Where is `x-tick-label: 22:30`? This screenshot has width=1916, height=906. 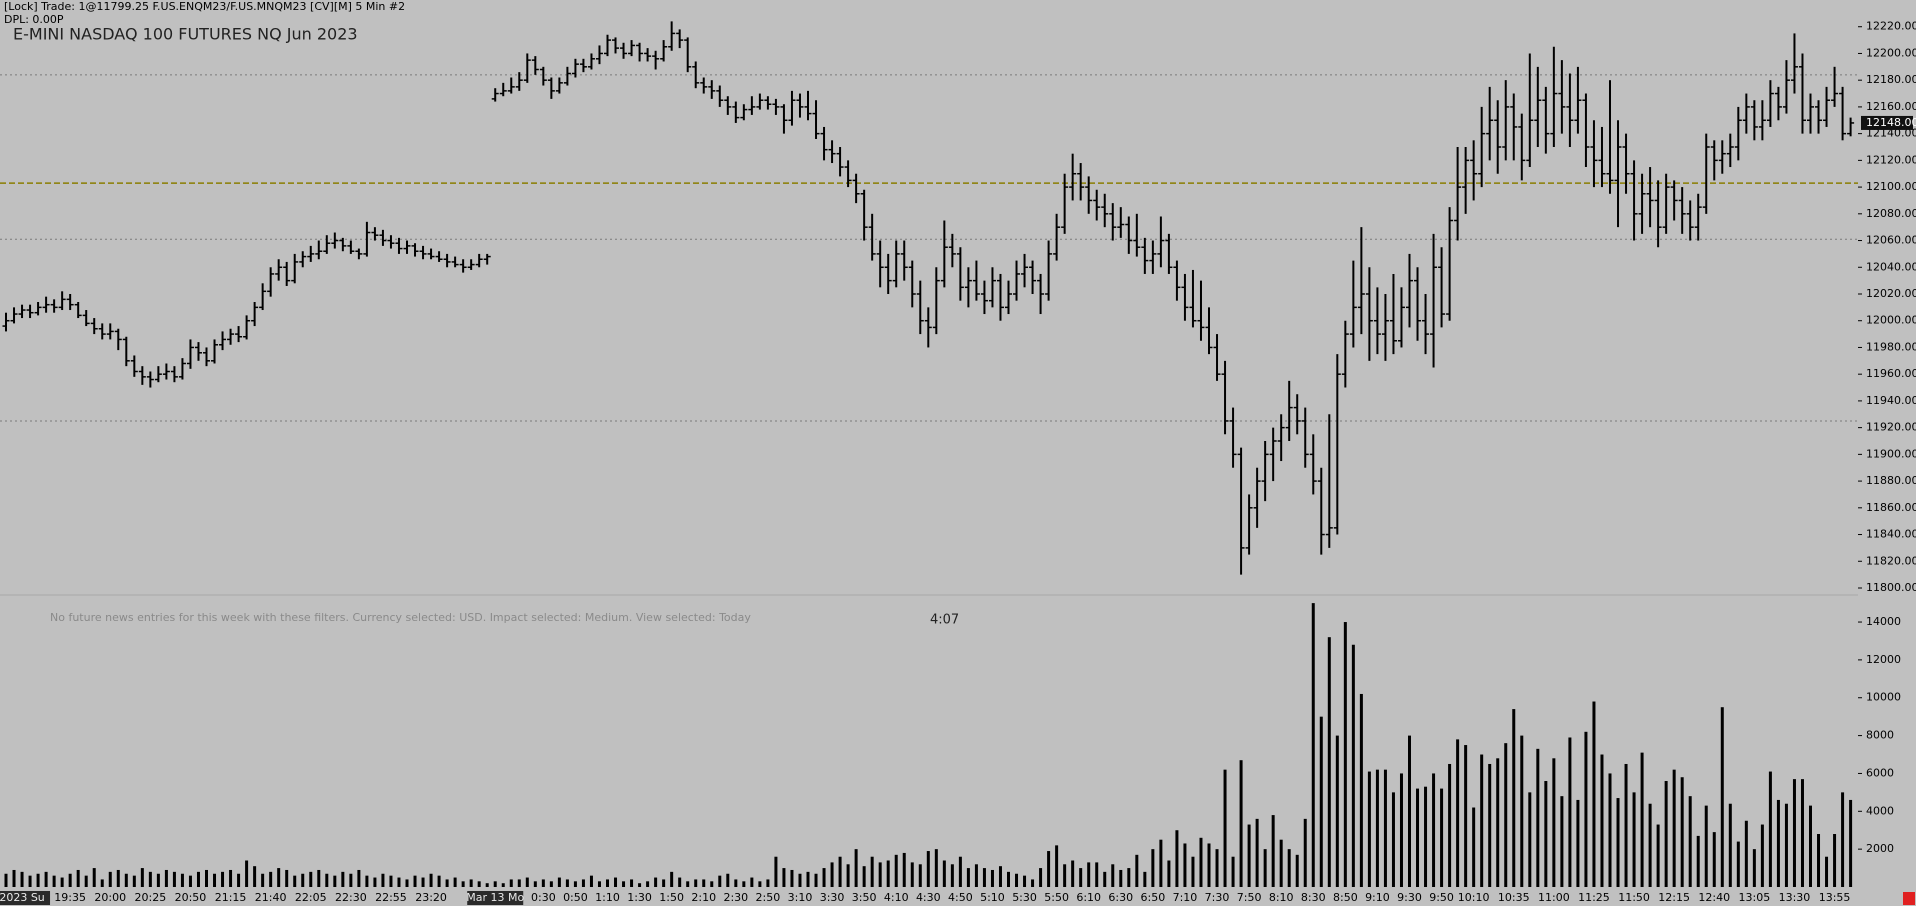
x-tick-label: 22:30 is located at coordinates (351, 897).